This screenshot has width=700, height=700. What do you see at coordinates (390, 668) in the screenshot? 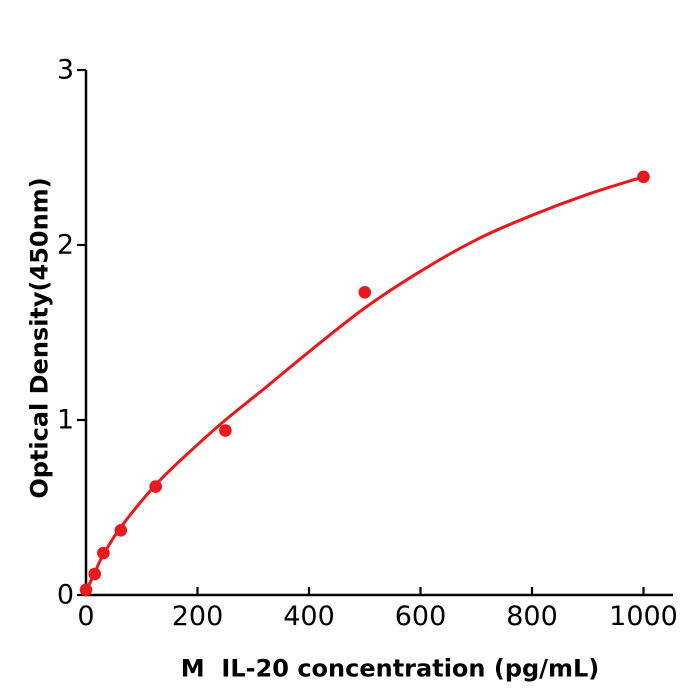
I see `x-axis-title: M IL-20 concentration (pg/mL)` at bounding box center [390, 668].